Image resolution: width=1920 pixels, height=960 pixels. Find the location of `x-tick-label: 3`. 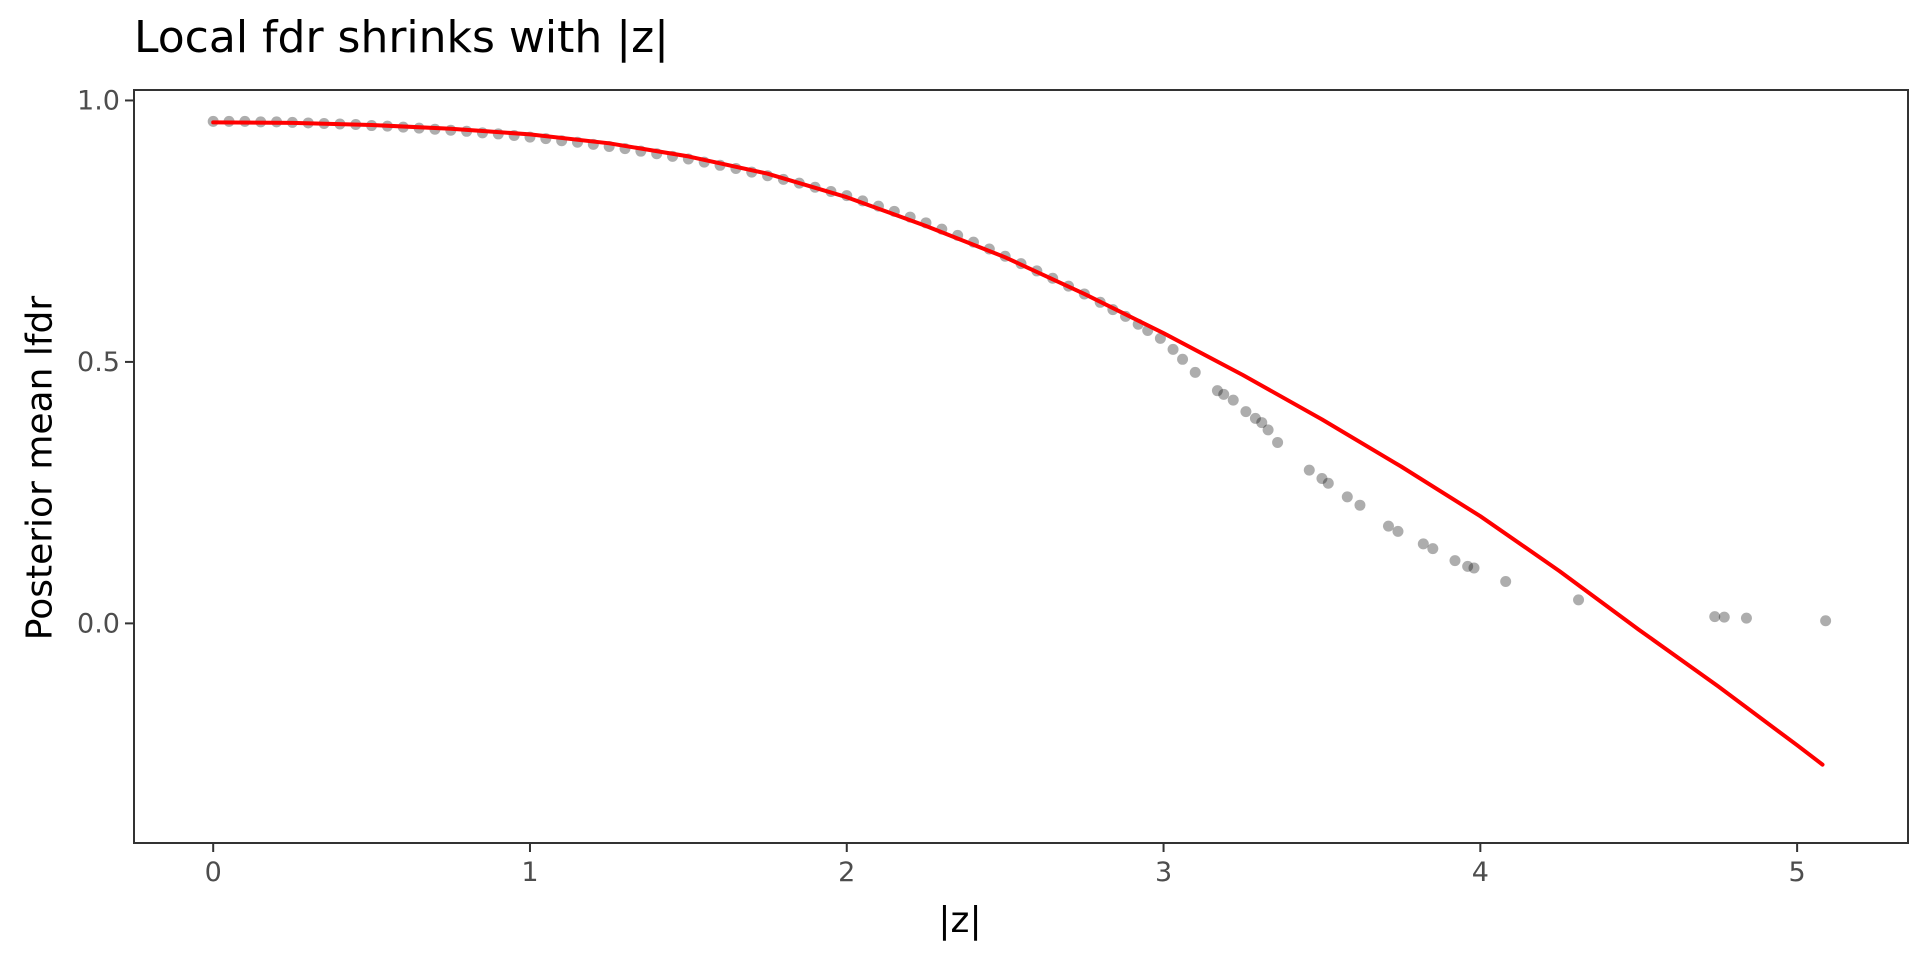

x-tick-label: 3 is located at coordinates (1163, 872).